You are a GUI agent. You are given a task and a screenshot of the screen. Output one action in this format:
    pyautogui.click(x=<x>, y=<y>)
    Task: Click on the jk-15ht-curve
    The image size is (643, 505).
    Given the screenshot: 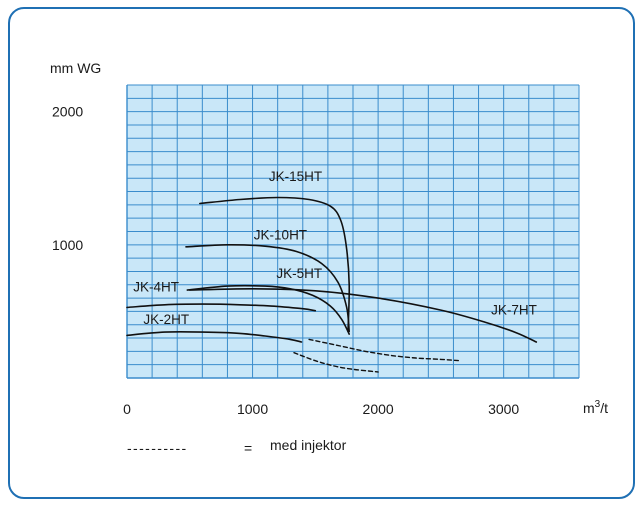 What is the action you would take?
    pyautogui.click(x=275, y=264)
    